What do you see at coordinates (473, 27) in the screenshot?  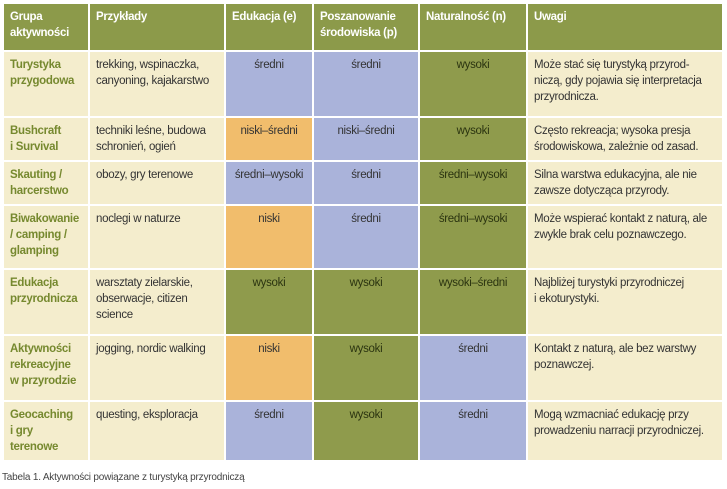 I see `column-header: Naturalność (n)` at bounding box center [473, 27].